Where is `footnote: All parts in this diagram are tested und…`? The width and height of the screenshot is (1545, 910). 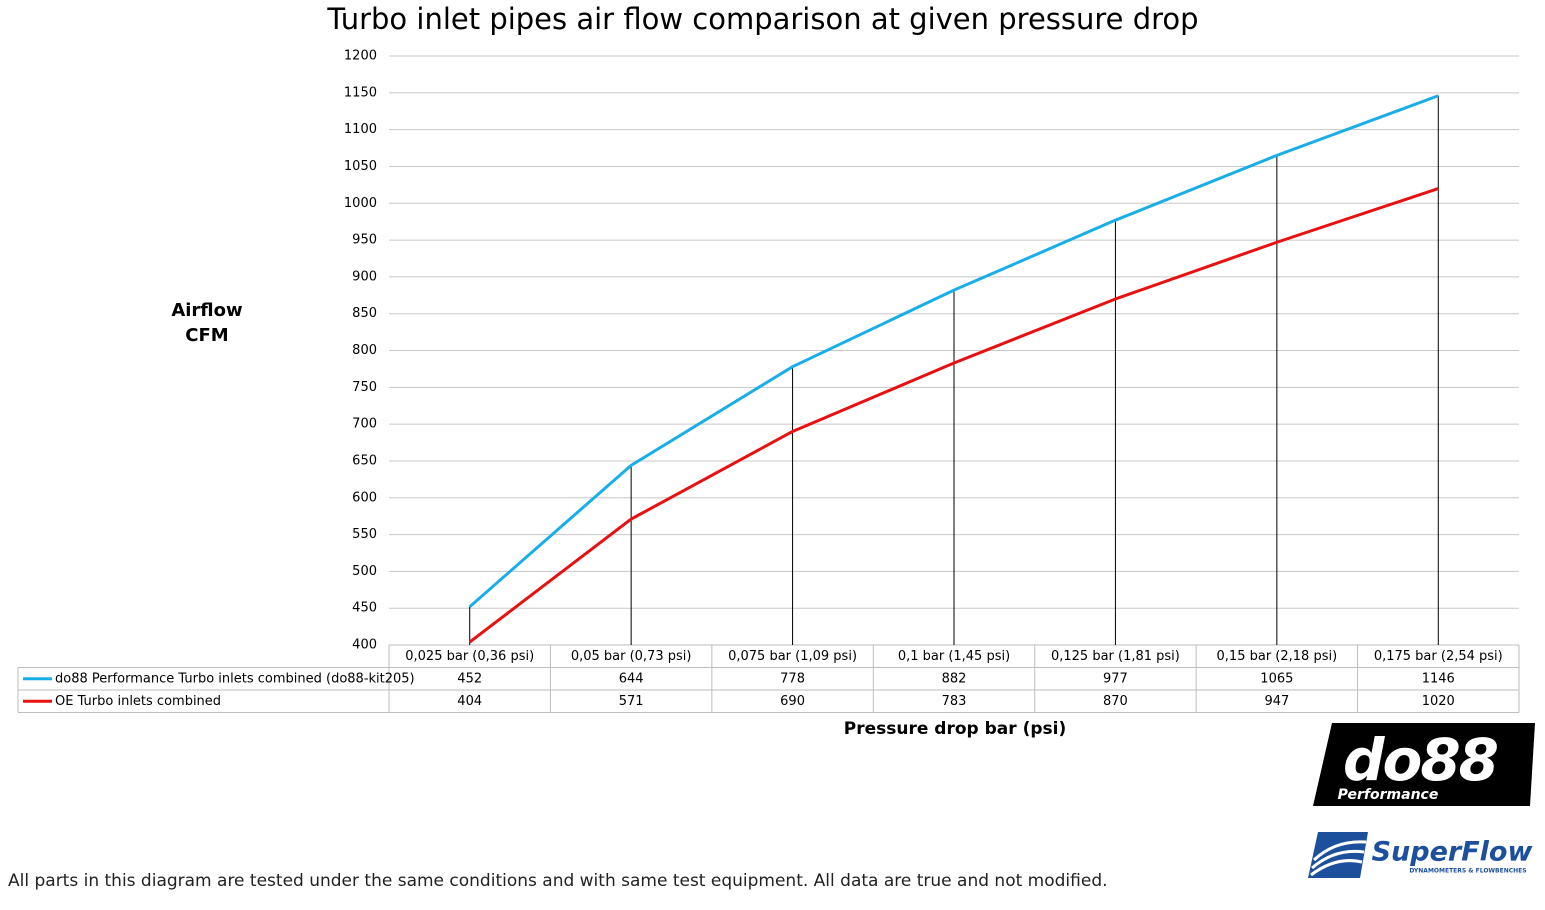
footnote: All parts in this diagram are tested und… is located at coordinates (558, 881).